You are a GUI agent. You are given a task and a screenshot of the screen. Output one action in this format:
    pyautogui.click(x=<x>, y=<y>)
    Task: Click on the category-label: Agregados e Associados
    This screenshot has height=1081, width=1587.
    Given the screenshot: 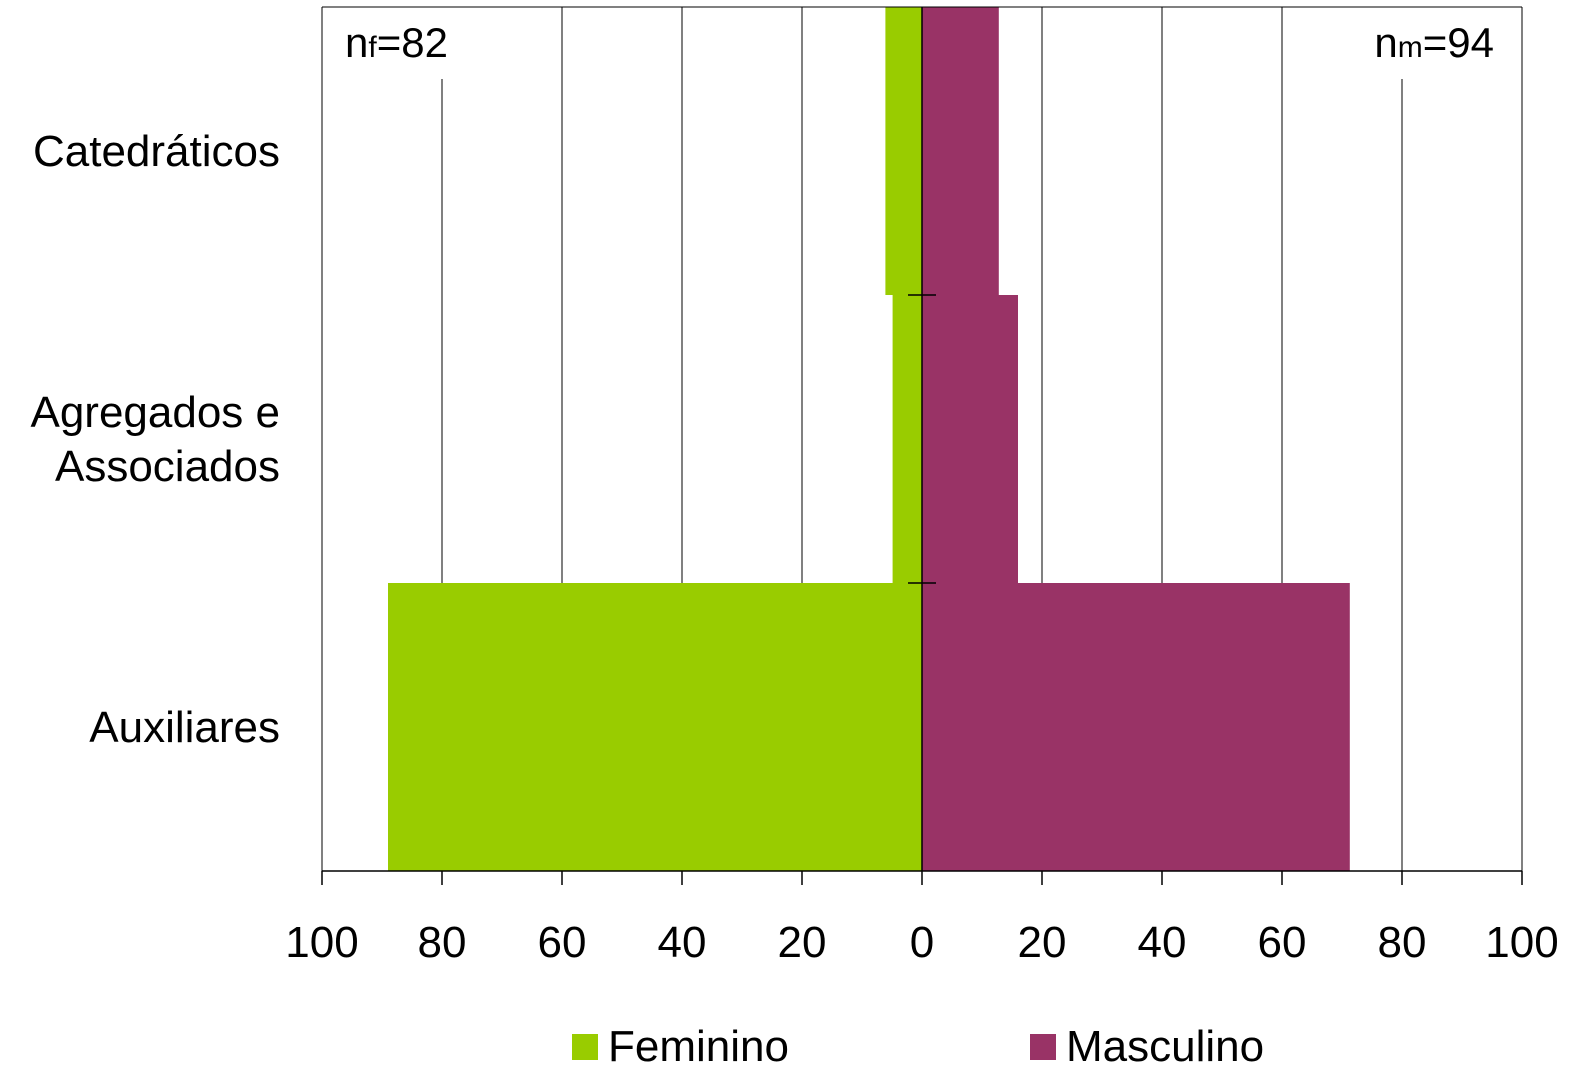 What is the action you would take?
    pyautogui.click(x=155, y=439)
    